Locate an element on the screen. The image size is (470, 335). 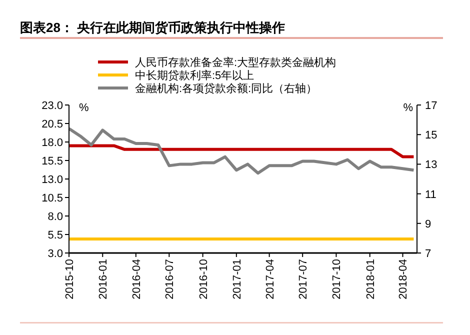
y2-axis-title: % is located at coordinates (408, 108).